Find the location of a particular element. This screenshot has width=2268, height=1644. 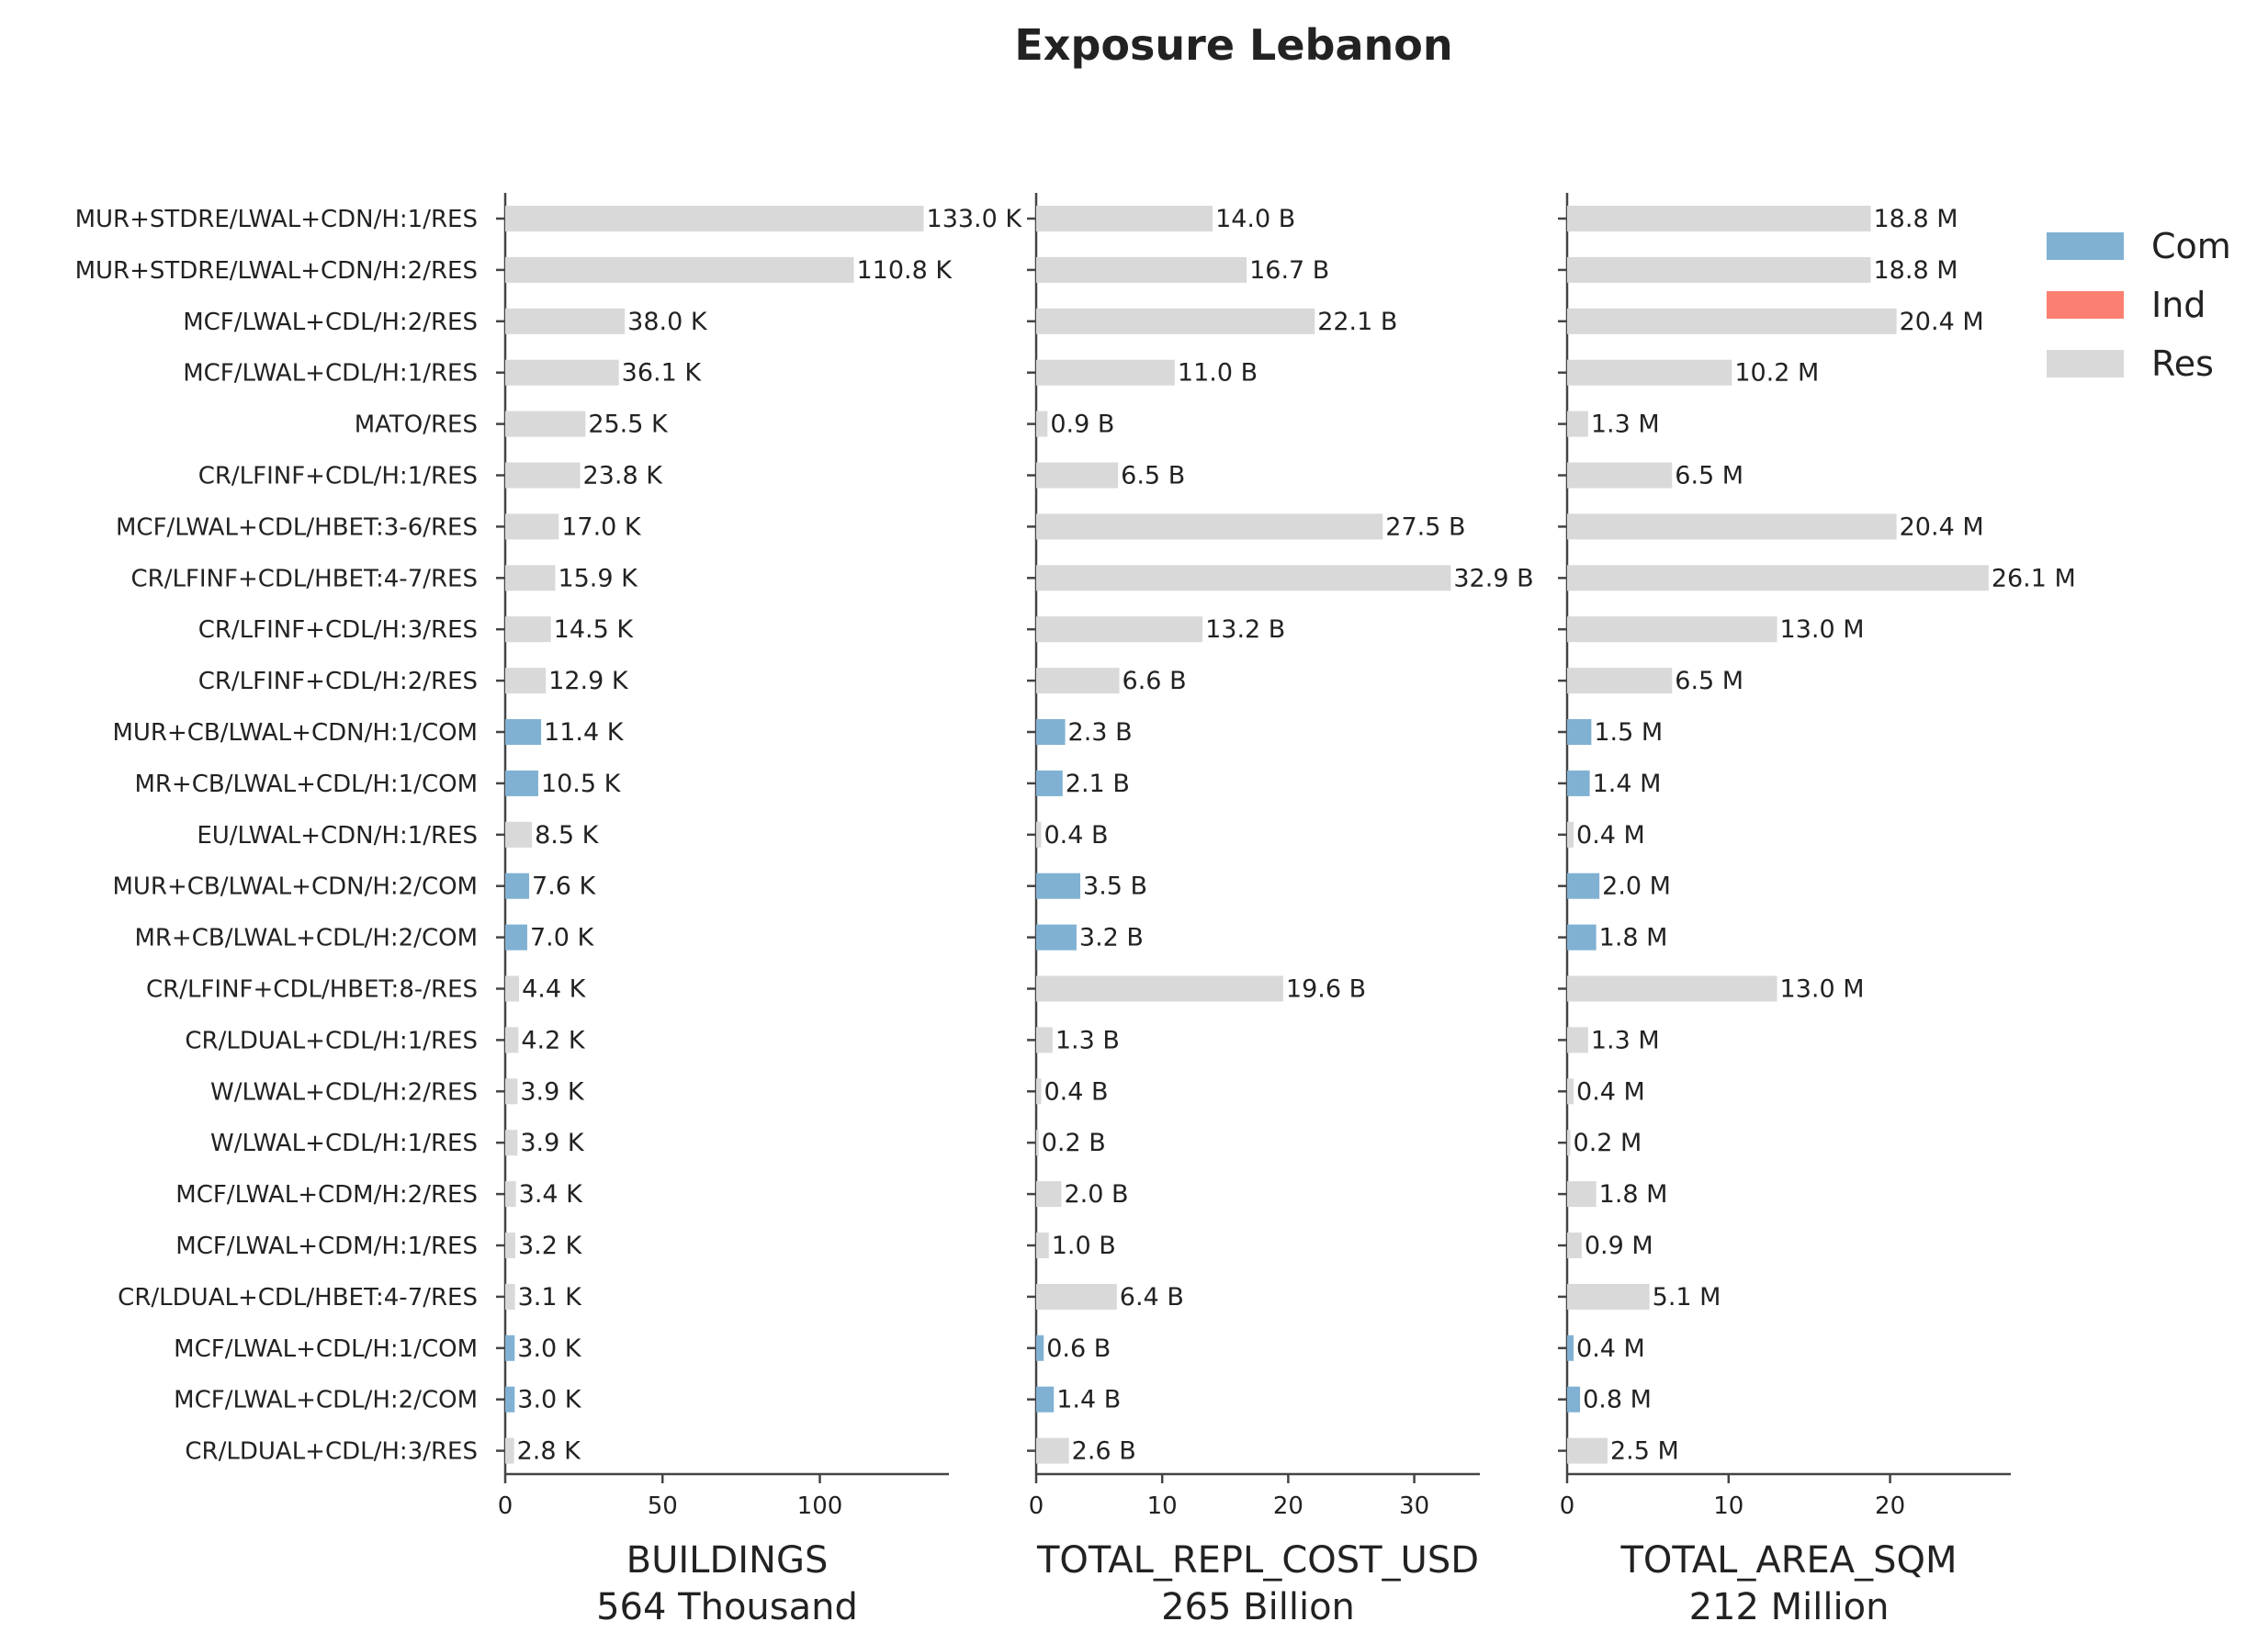

data-label: 2.0 B is located at coordinates (1096, 1194).